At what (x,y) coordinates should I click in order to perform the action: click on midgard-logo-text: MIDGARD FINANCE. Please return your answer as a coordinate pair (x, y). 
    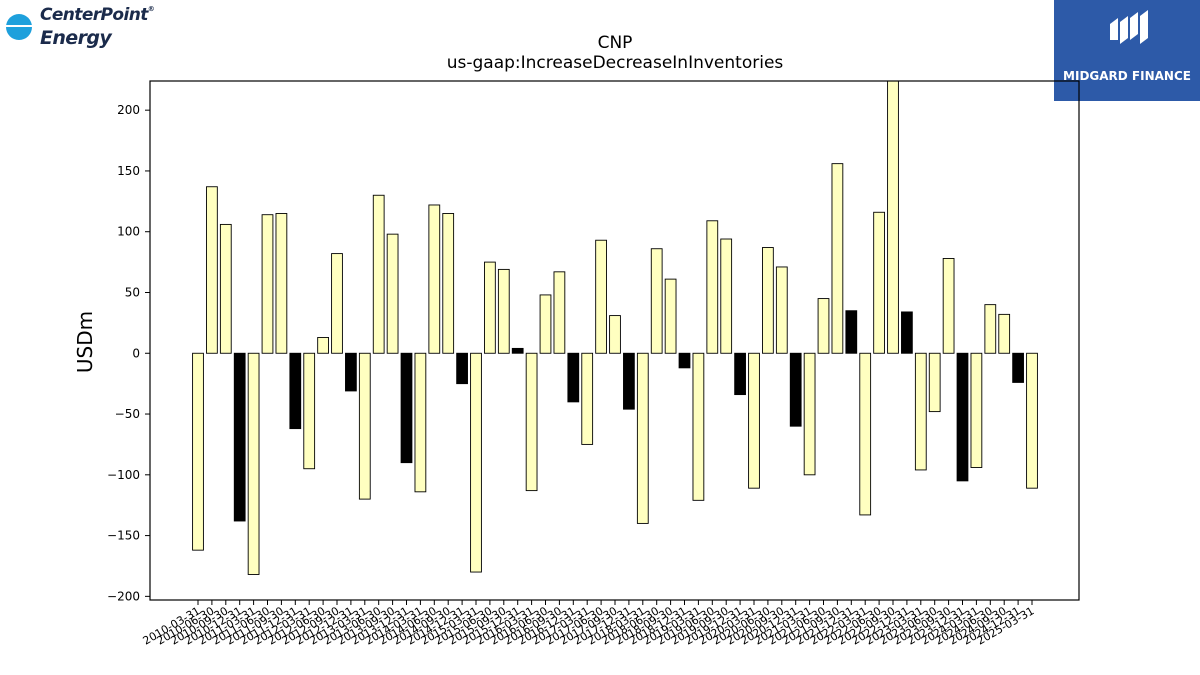
    Looking at the image, I should click on (1127, 76).